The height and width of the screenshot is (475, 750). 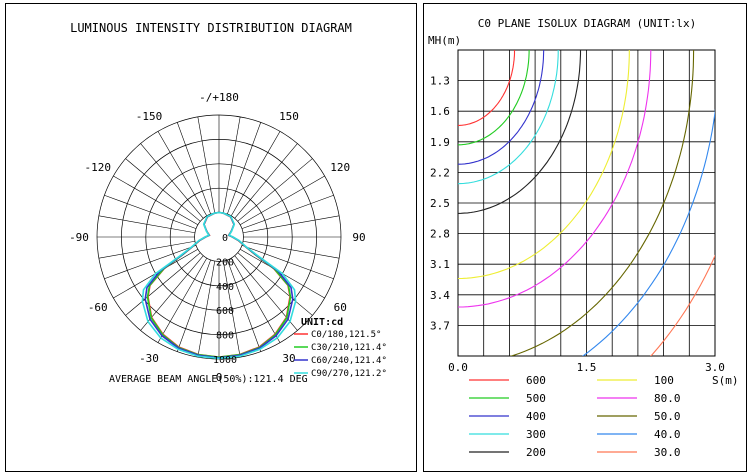 I want to click on isolux-legend-label: 40.0, so click(x=667, y=434).